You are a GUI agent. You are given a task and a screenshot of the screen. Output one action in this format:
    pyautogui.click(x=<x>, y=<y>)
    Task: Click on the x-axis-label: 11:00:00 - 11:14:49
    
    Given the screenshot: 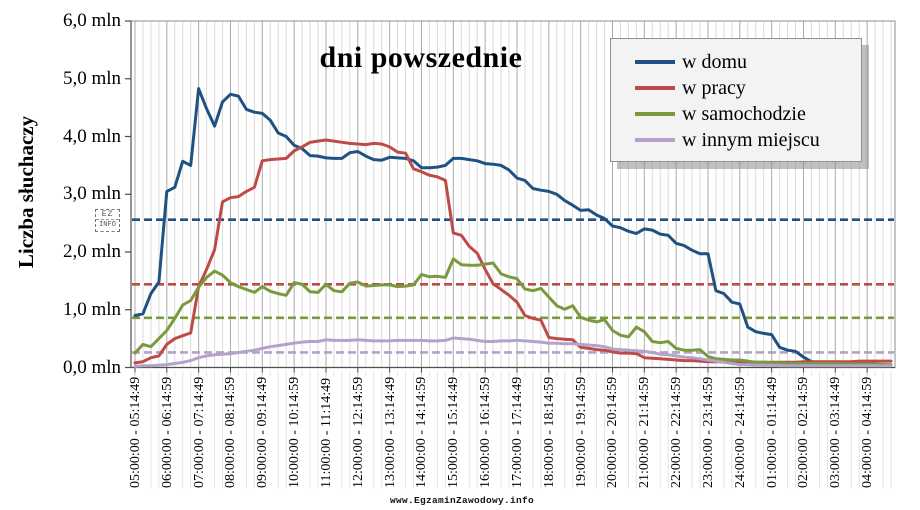 What is the action you would take?
    pyautogui.click(x=326, y=432)
    